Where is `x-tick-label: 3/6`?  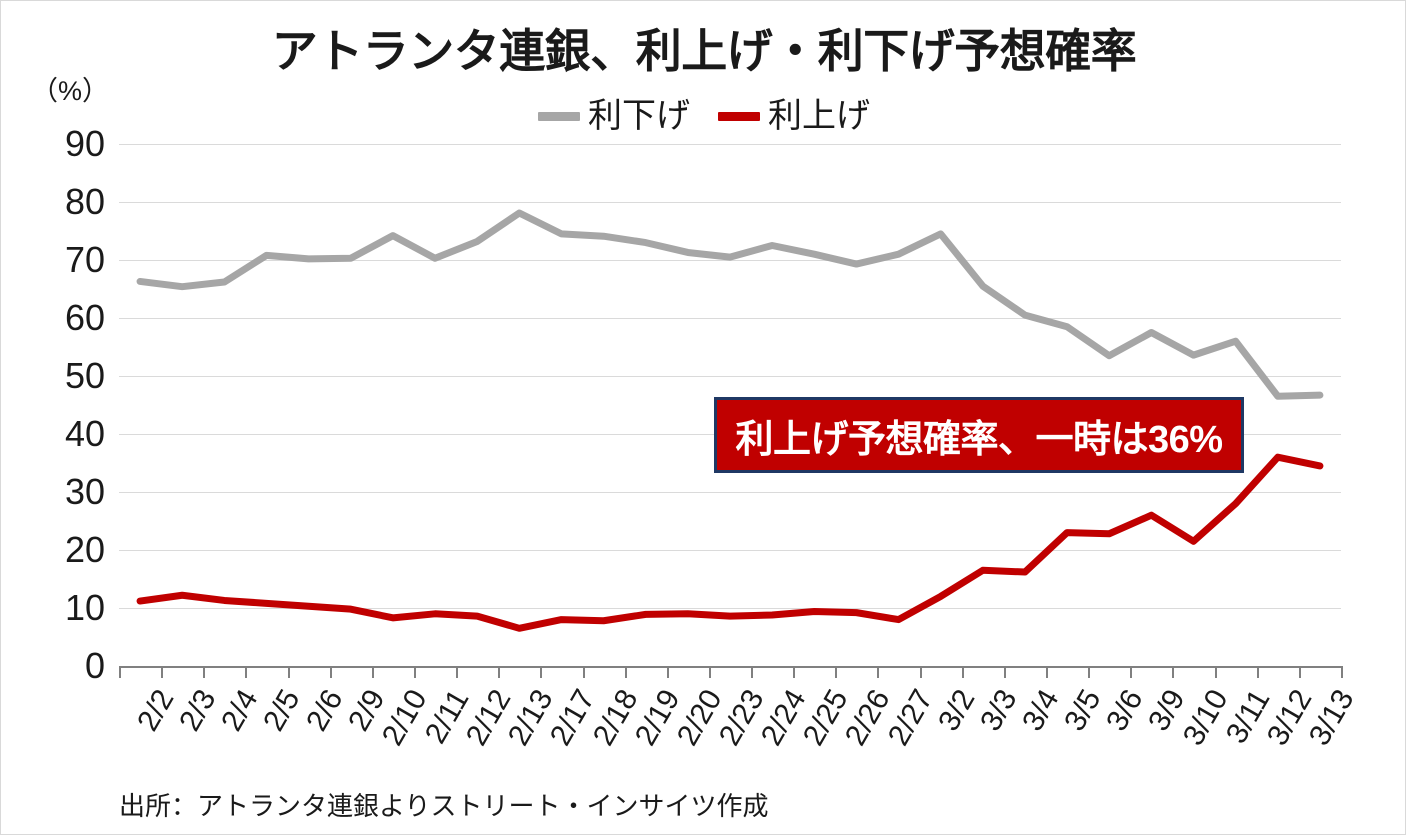 x-tick-label: 3/6 is located at coordinates (1125, 710).